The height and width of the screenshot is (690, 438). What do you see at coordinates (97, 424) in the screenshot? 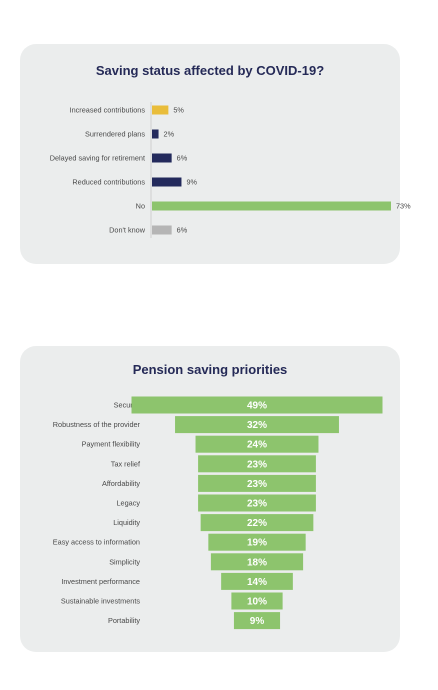
I see `category-label: Robustness of the provider` at bounding box center [97, 424].